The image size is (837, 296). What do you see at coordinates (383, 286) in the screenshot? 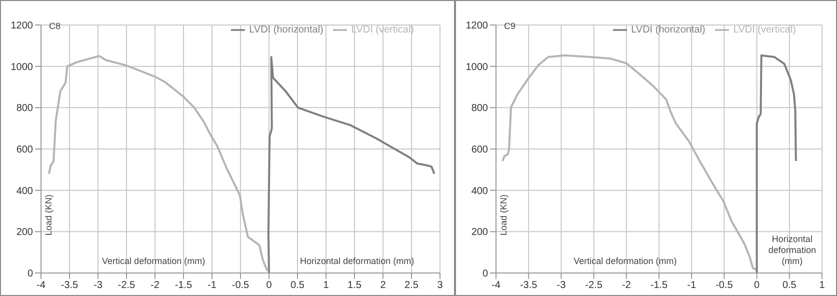
I see `x-tick-label: 2` at bounding box center [383, 286].